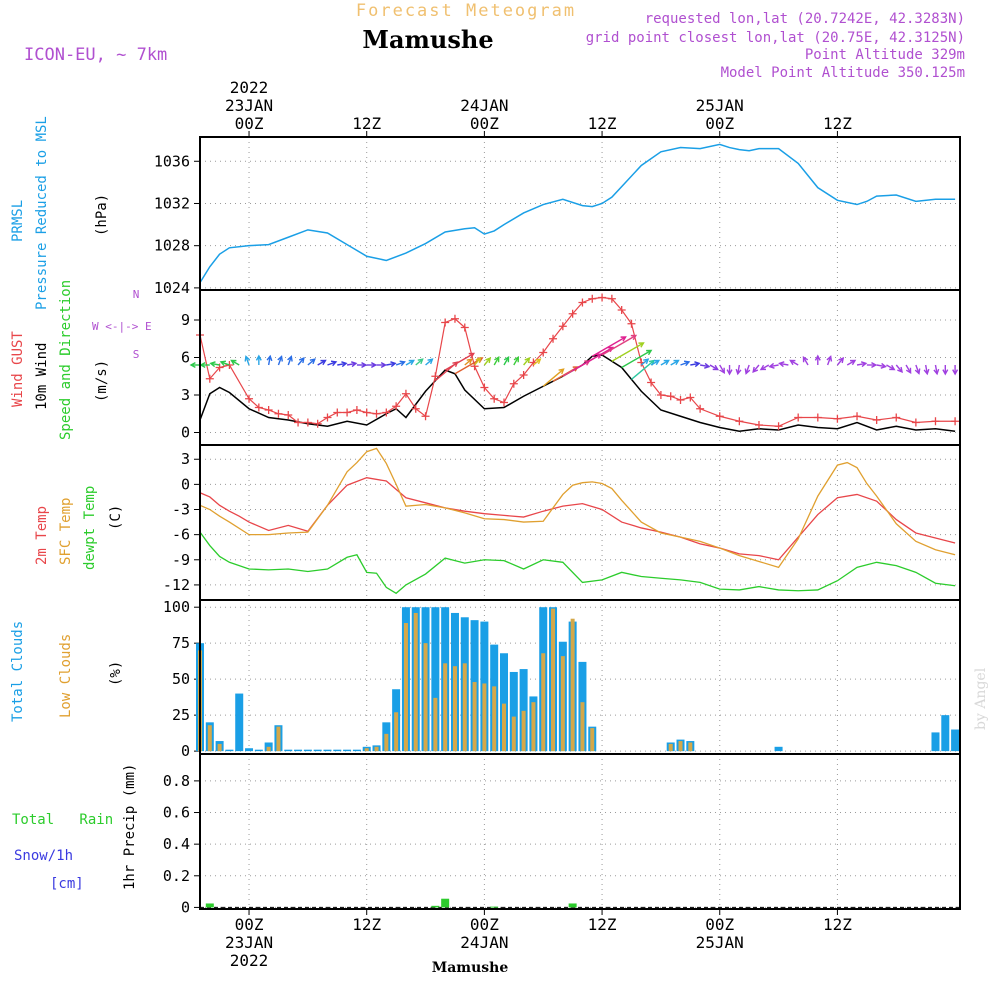 The height and width of the screenshot is (1000, 1000). I want to click on bottom-time-label: 23JAN, so click(249, 942).